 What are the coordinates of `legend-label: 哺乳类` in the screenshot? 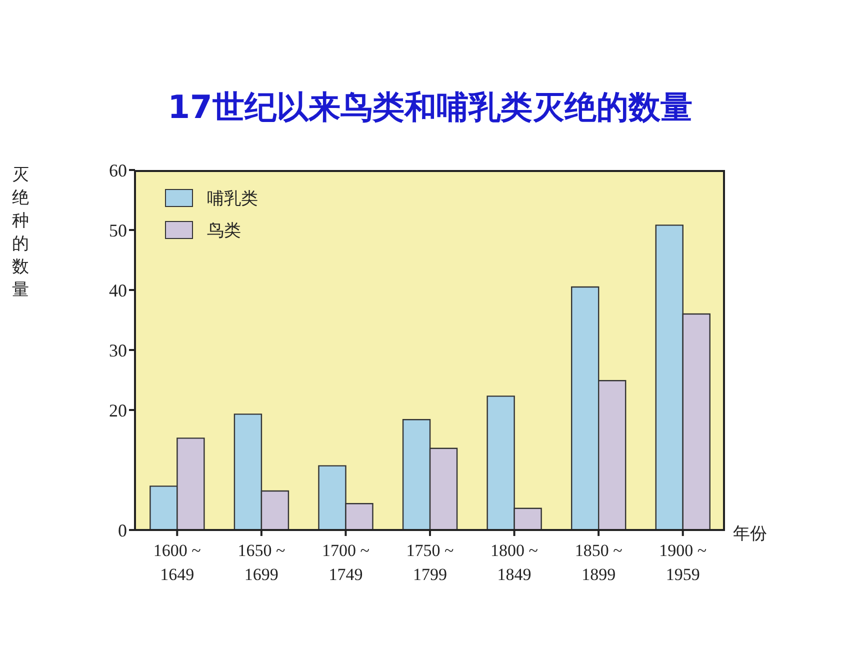 It's located at (232, 199).